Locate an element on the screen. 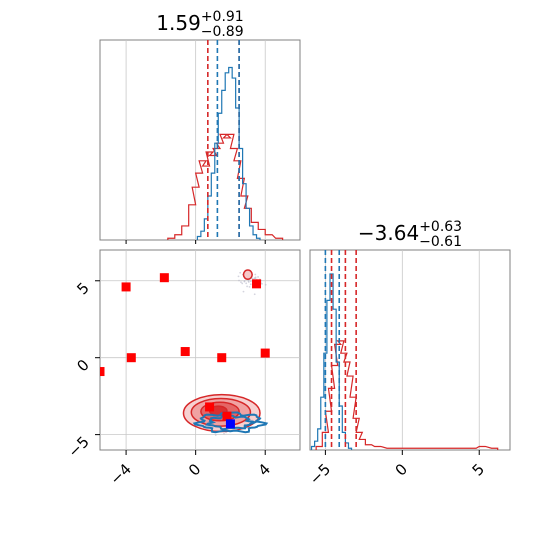  joint-red-contours is located at coordinates (221, 351).